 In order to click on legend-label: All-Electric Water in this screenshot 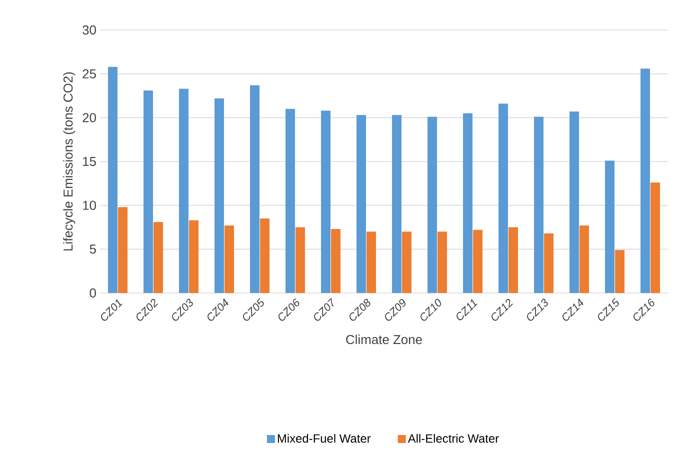, I will do `click(453, 438)`.